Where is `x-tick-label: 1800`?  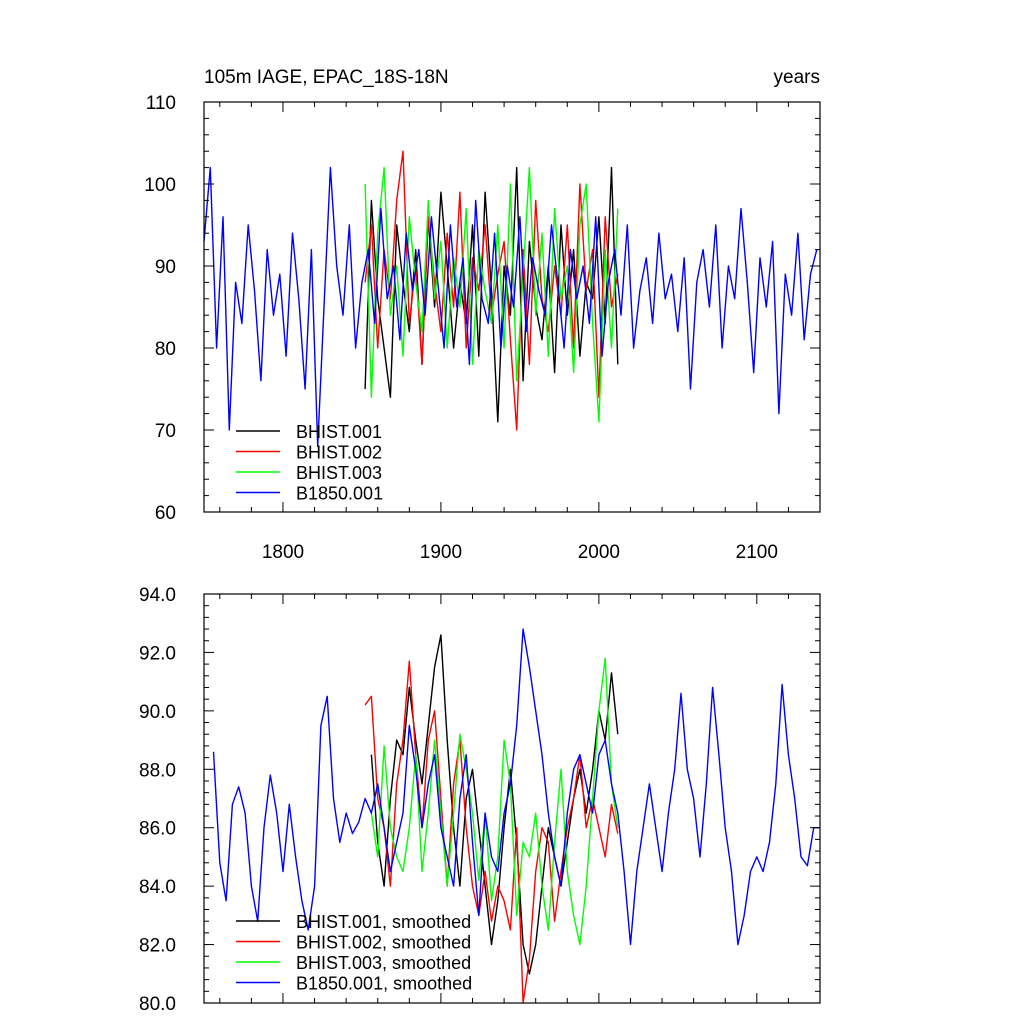
x-tick-label: 1800 is located at coordinates (283, 552).